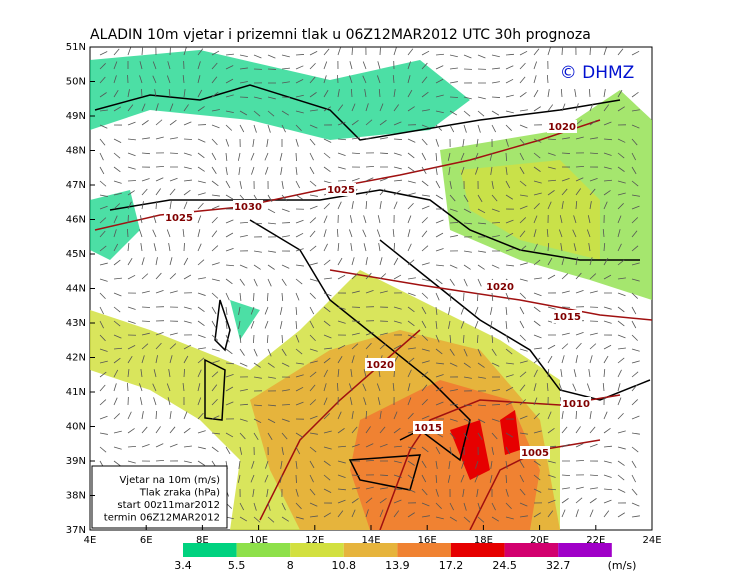 The height and width of the screenshot is (582, 740). Describe the element at coordinates (202, 540) in the screenshot. I see `lon-label: 8E` at that location.